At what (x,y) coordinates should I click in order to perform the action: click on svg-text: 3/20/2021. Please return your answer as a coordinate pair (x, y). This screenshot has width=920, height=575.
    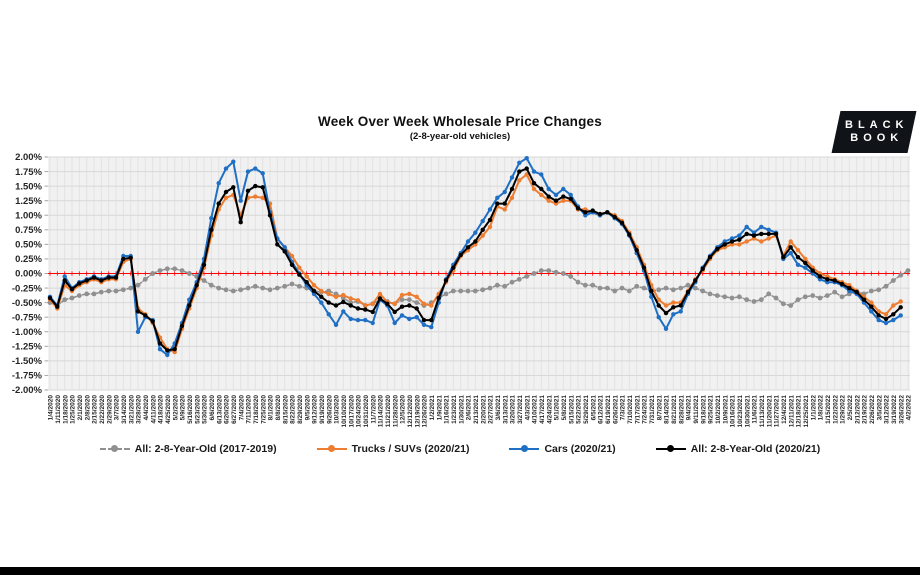
    Looking at the image, I should click on (513, 409).